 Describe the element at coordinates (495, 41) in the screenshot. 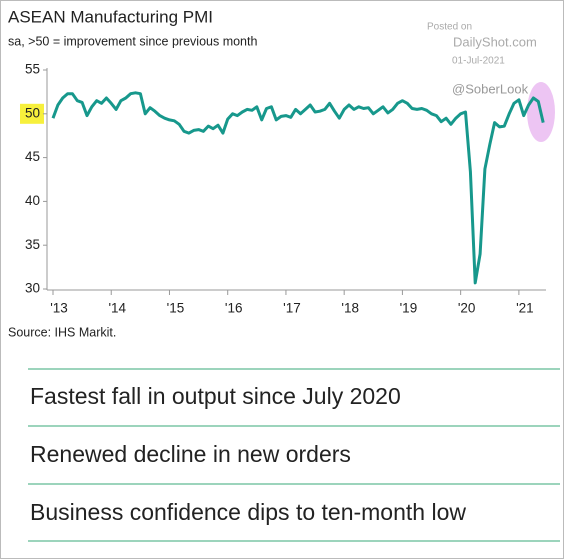

I see `watermark: DailyShot.com` at that location.